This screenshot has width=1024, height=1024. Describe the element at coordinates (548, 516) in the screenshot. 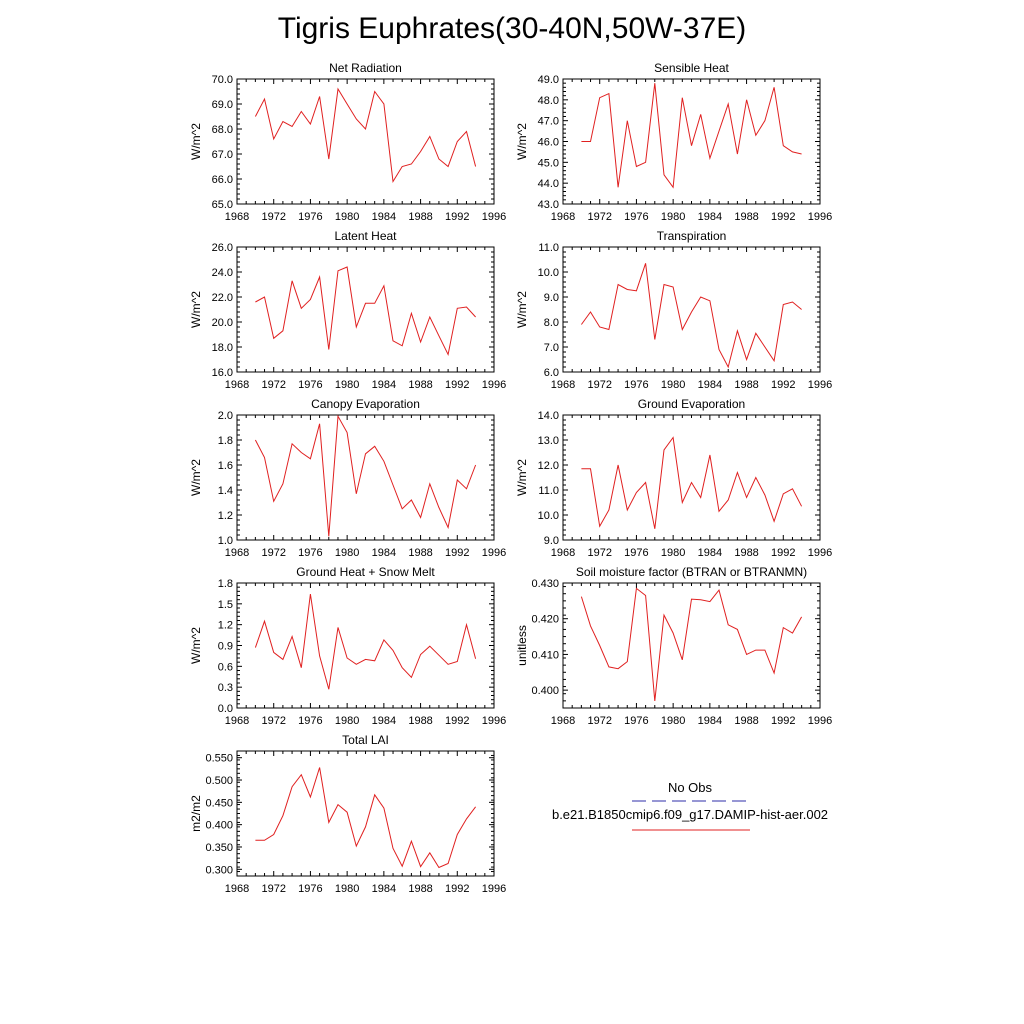

I see `y-tick-label: 10.0` at that location.